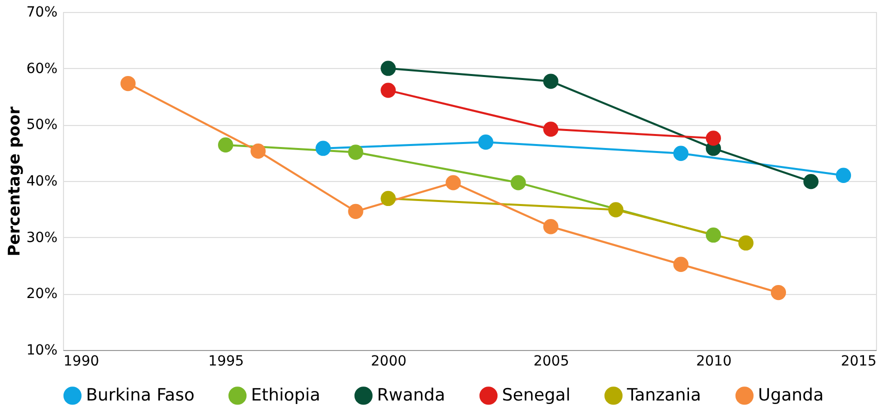 Image resolution: width=882 pixels, height=413 pixels. What do you see at coordinates (42, 294) in the screenshot?
I see `y-tick-label: 20%` at bounding box center [42, 294].